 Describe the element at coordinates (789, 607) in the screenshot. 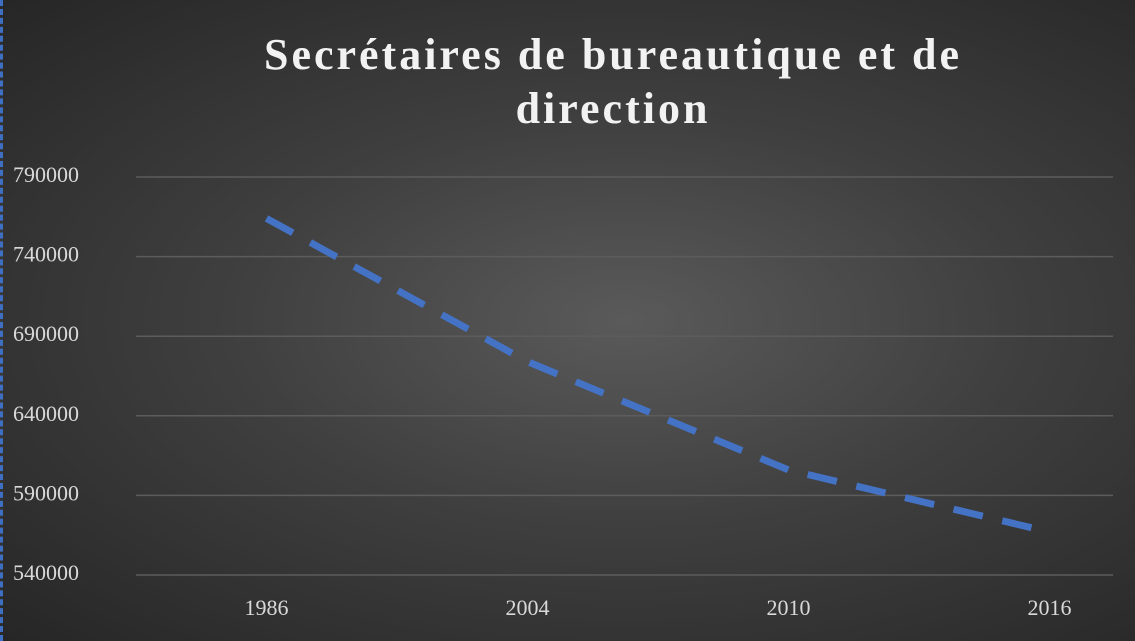

I see `x-tick-label: 2010` at that location.